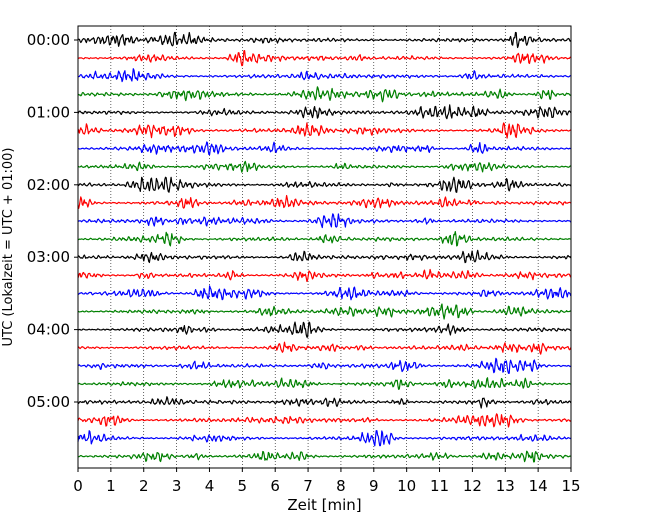 This screenshot has width=650, height=520. Describe the element at coordinates (439, 486) in the screenshot. I see `x-tick-label: 11` at that location.